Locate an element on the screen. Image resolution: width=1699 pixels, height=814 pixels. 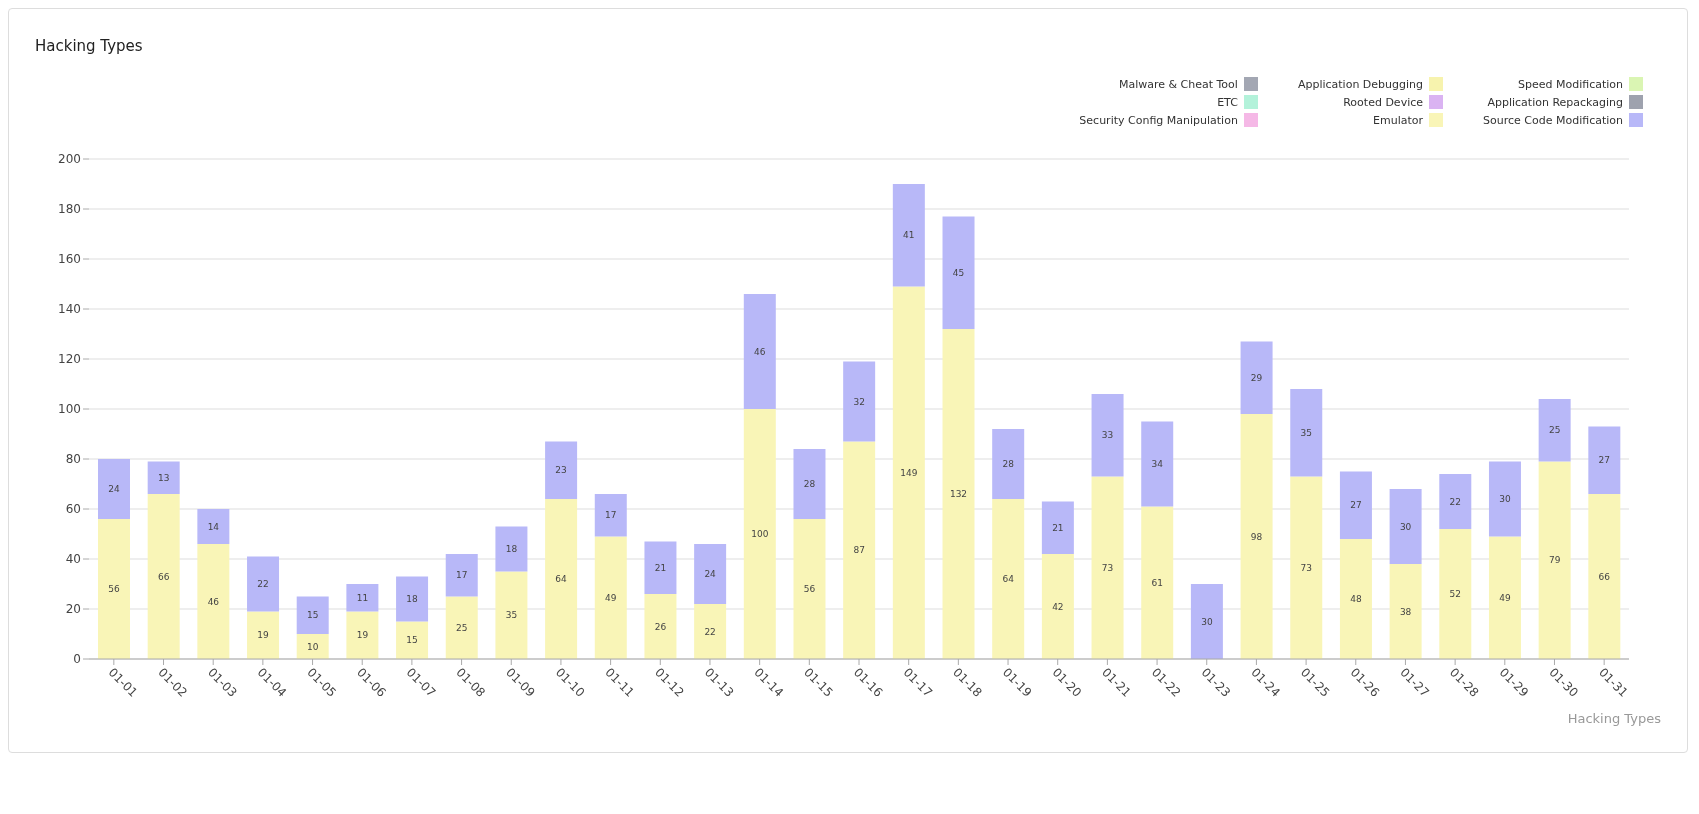
y-tick-label: 140 is located at coordinates (69, 309).